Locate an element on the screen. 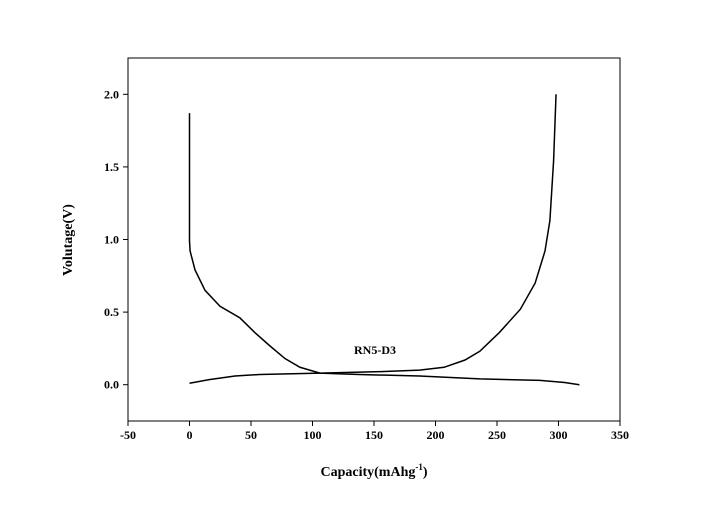 This screenshot has height=505, width=720. y-tick-label: 0.0 is located at coordinates (111, 385).